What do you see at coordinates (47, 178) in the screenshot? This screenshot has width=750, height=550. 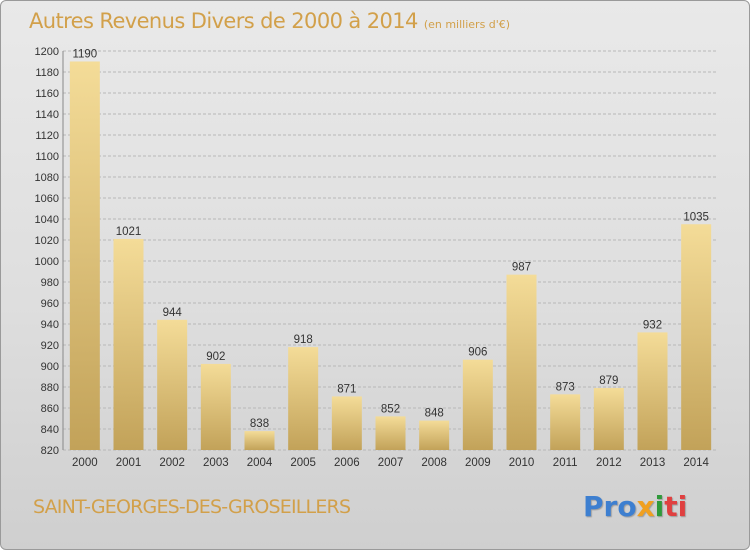 I see `y-tick-label: 1080` at bounding box center [47, 178].